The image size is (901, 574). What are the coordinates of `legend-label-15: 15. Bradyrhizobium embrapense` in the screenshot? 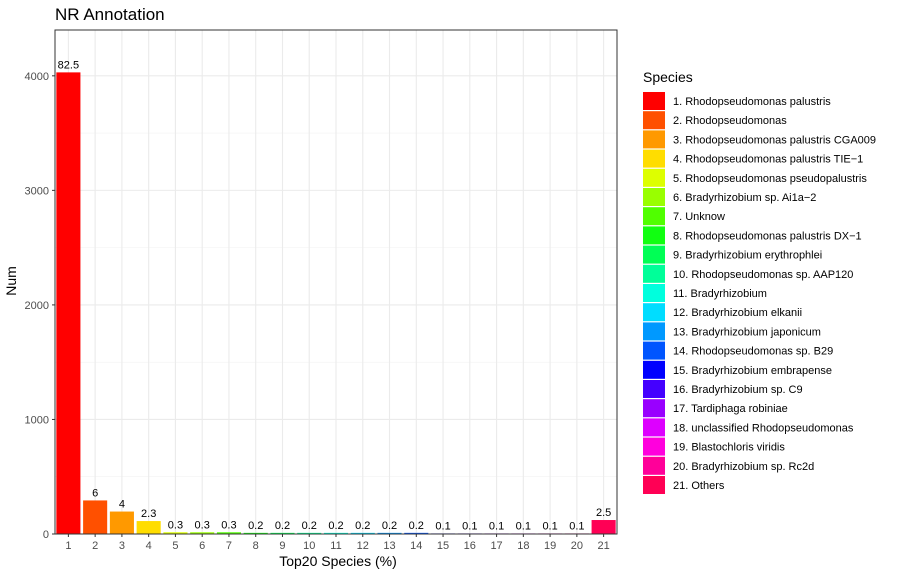 It's located at (752, 371).